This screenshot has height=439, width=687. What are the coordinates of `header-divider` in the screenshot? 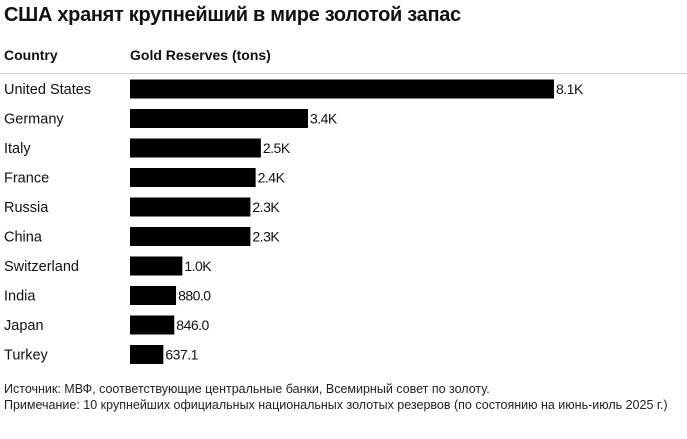 It's located at (343, 73).